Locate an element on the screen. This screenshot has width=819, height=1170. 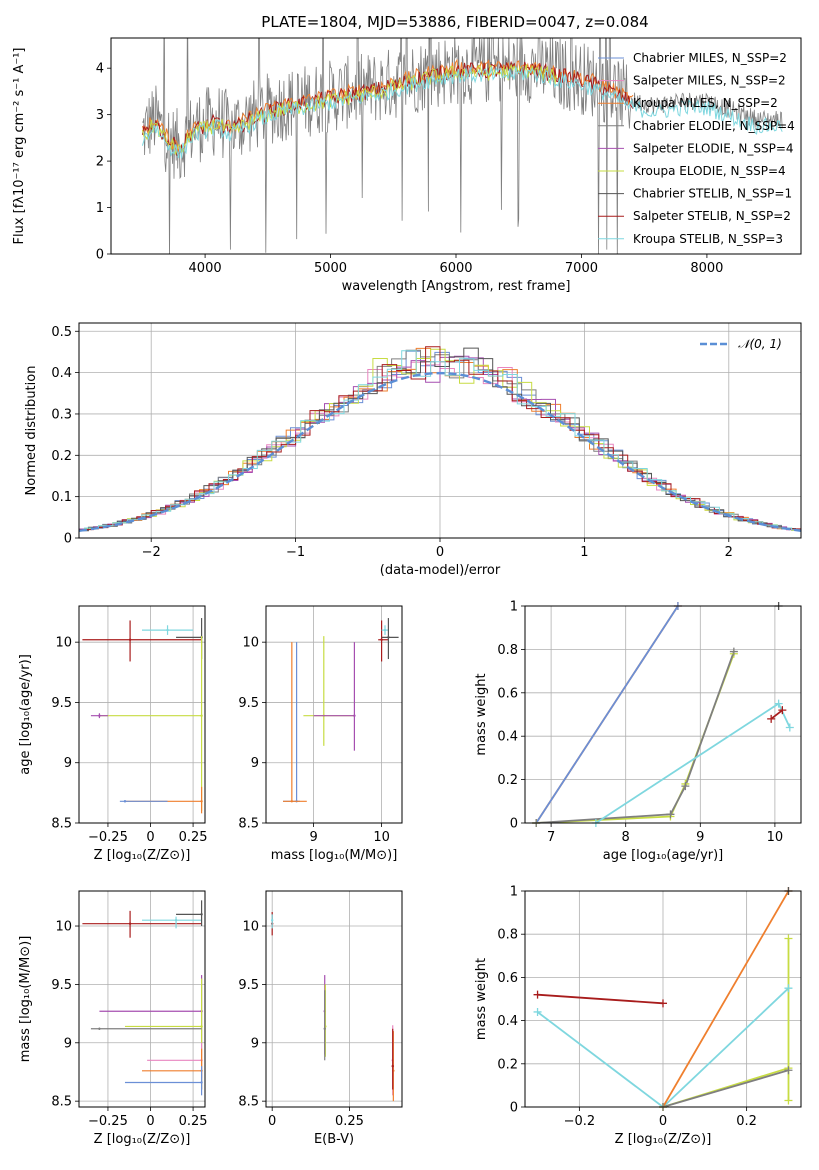
x-tick-label: −0.2 is located at coordinates (580, 1121).